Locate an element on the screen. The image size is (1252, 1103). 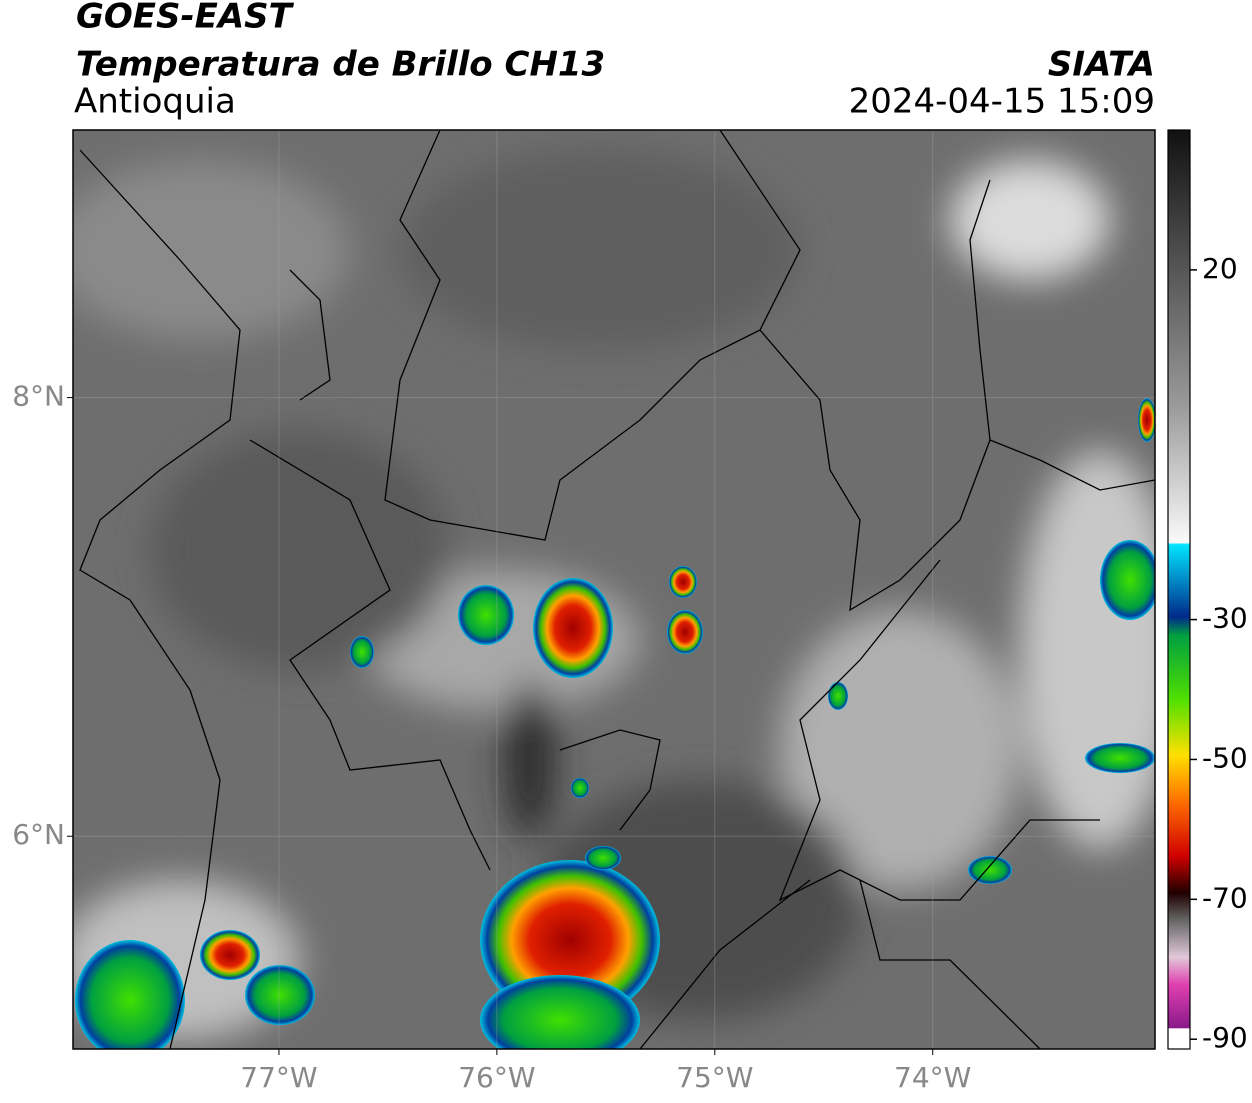
x-tick-label: 77°W is located at coordinates (278, 1077).